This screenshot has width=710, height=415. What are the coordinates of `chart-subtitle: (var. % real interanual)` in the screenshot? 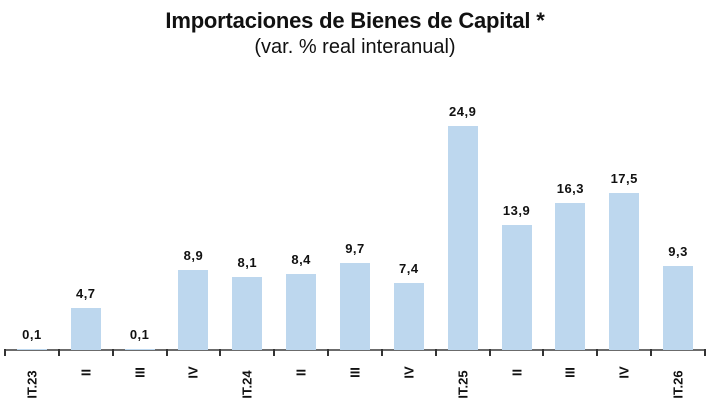 It's located at (355, 47).